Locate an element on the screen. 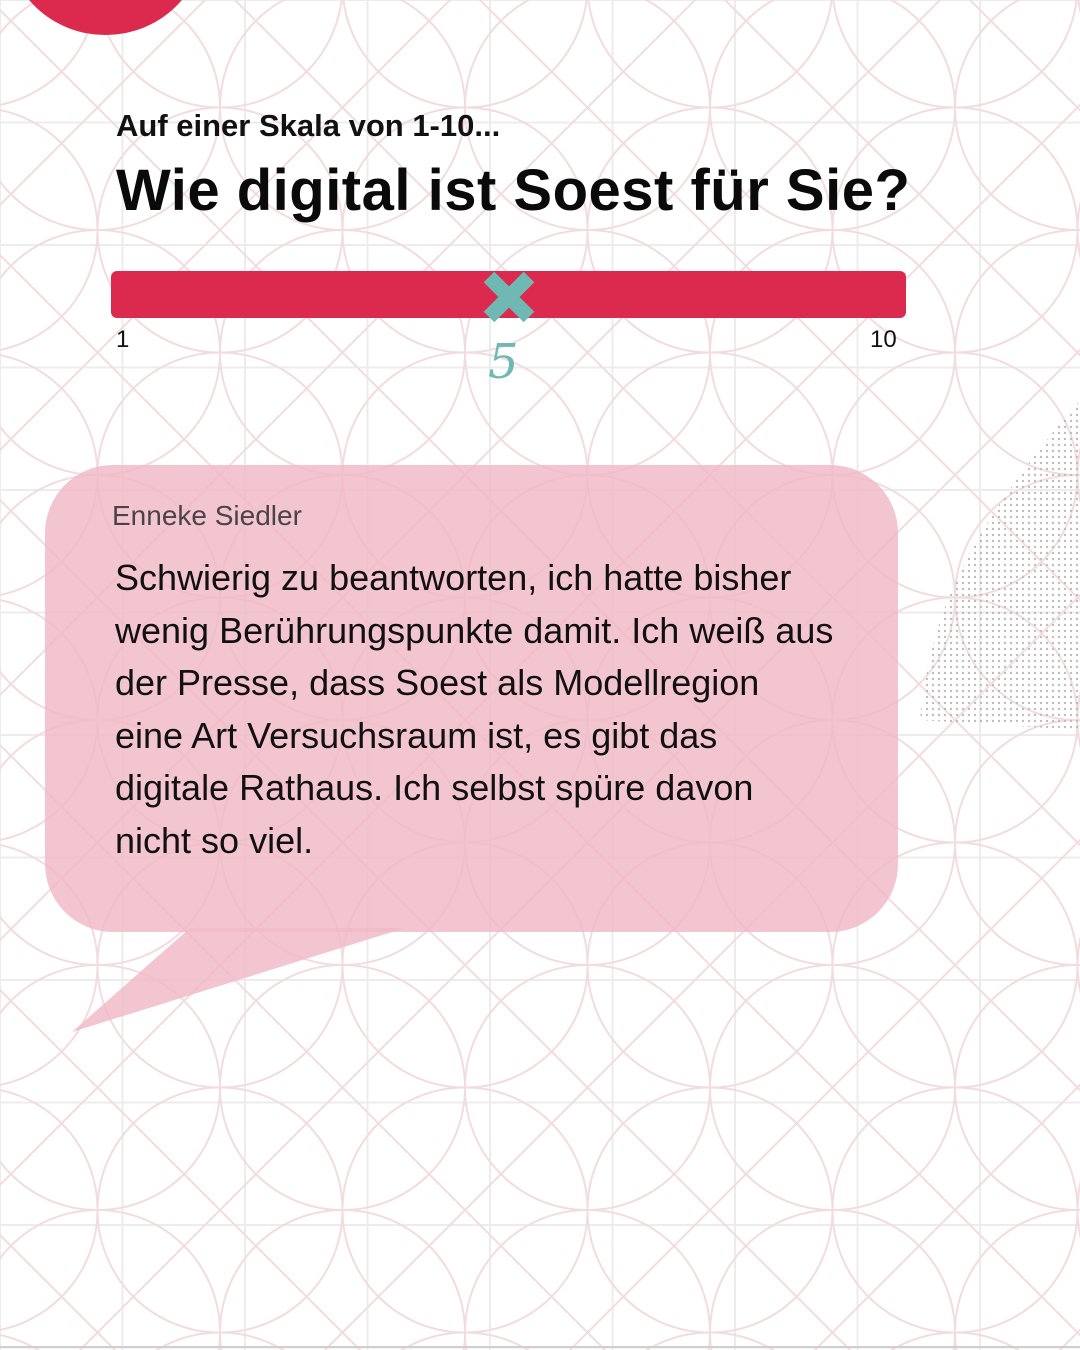 The height and width of the screenshot is (1350, 1080). cross-icon is located at coordinates (509, 297).